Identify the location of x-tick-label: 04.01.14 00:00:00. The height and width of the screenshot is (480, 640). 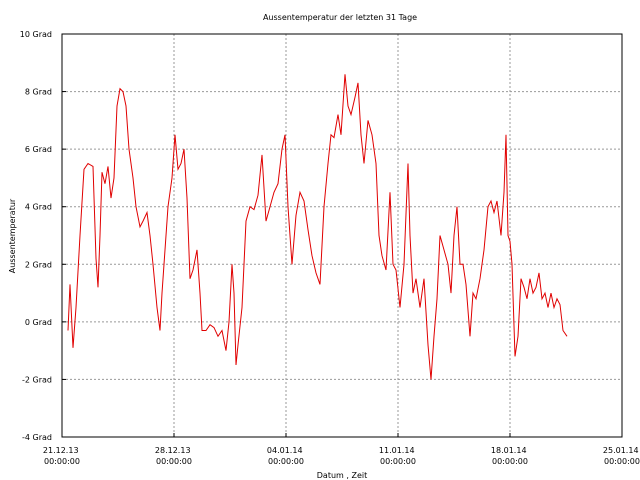
(286, 456).